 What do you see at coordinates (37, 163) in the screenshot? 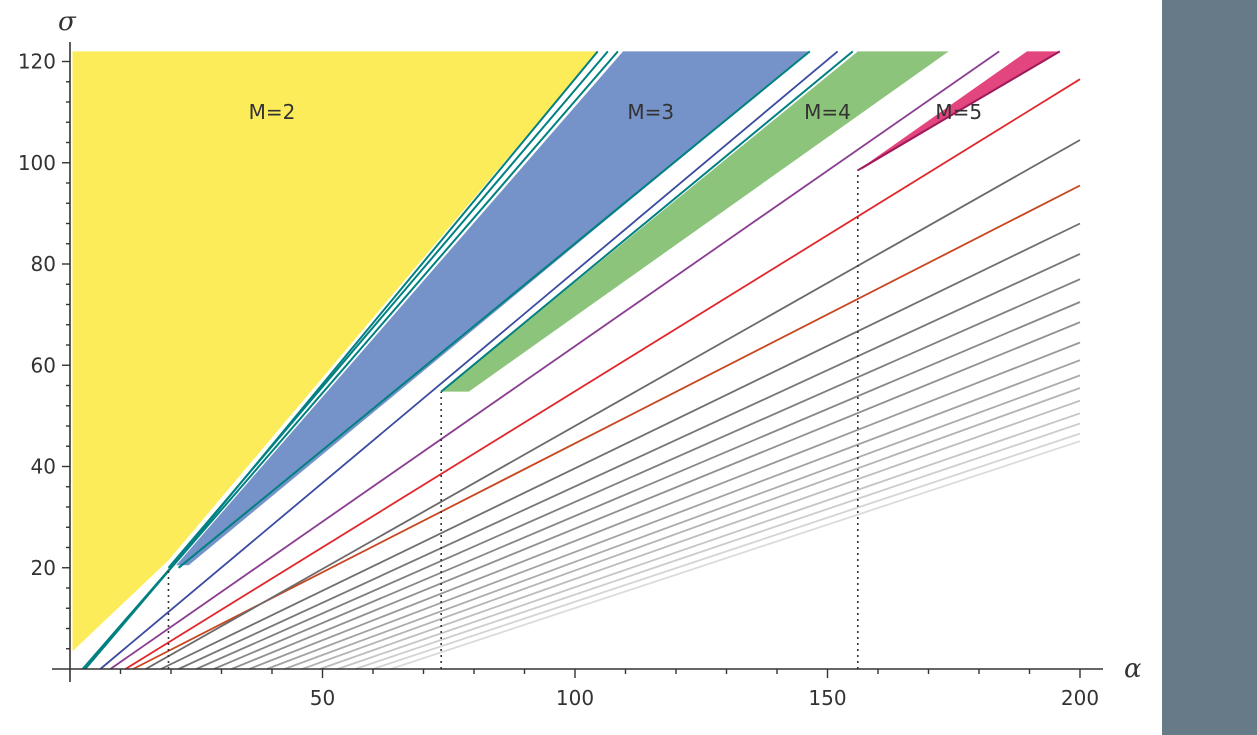
I see `y-tick-label: 100` at bounding box center [37, 163].